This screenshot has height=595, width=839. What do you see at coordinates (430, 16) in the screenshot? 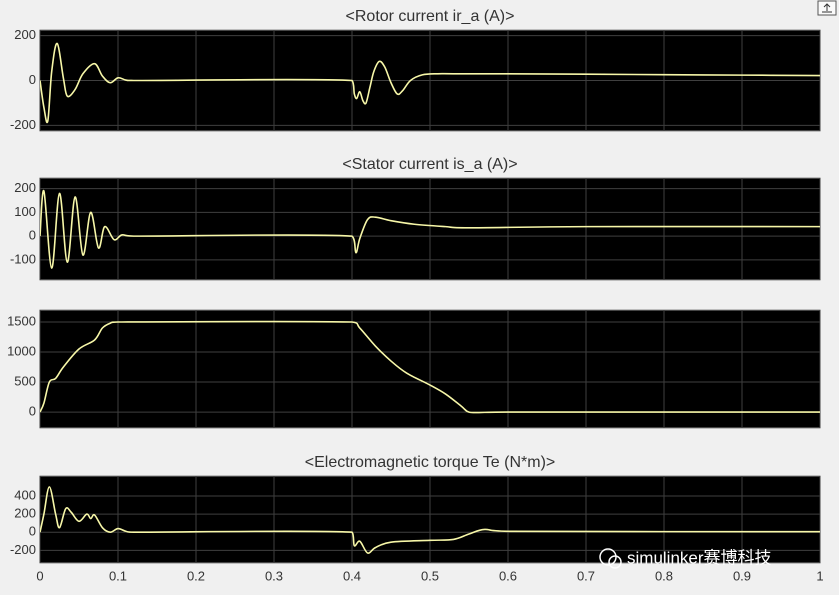
I see `subplot-title: <Rotor current ir_a (A)>` at bounding box center [430, 16].